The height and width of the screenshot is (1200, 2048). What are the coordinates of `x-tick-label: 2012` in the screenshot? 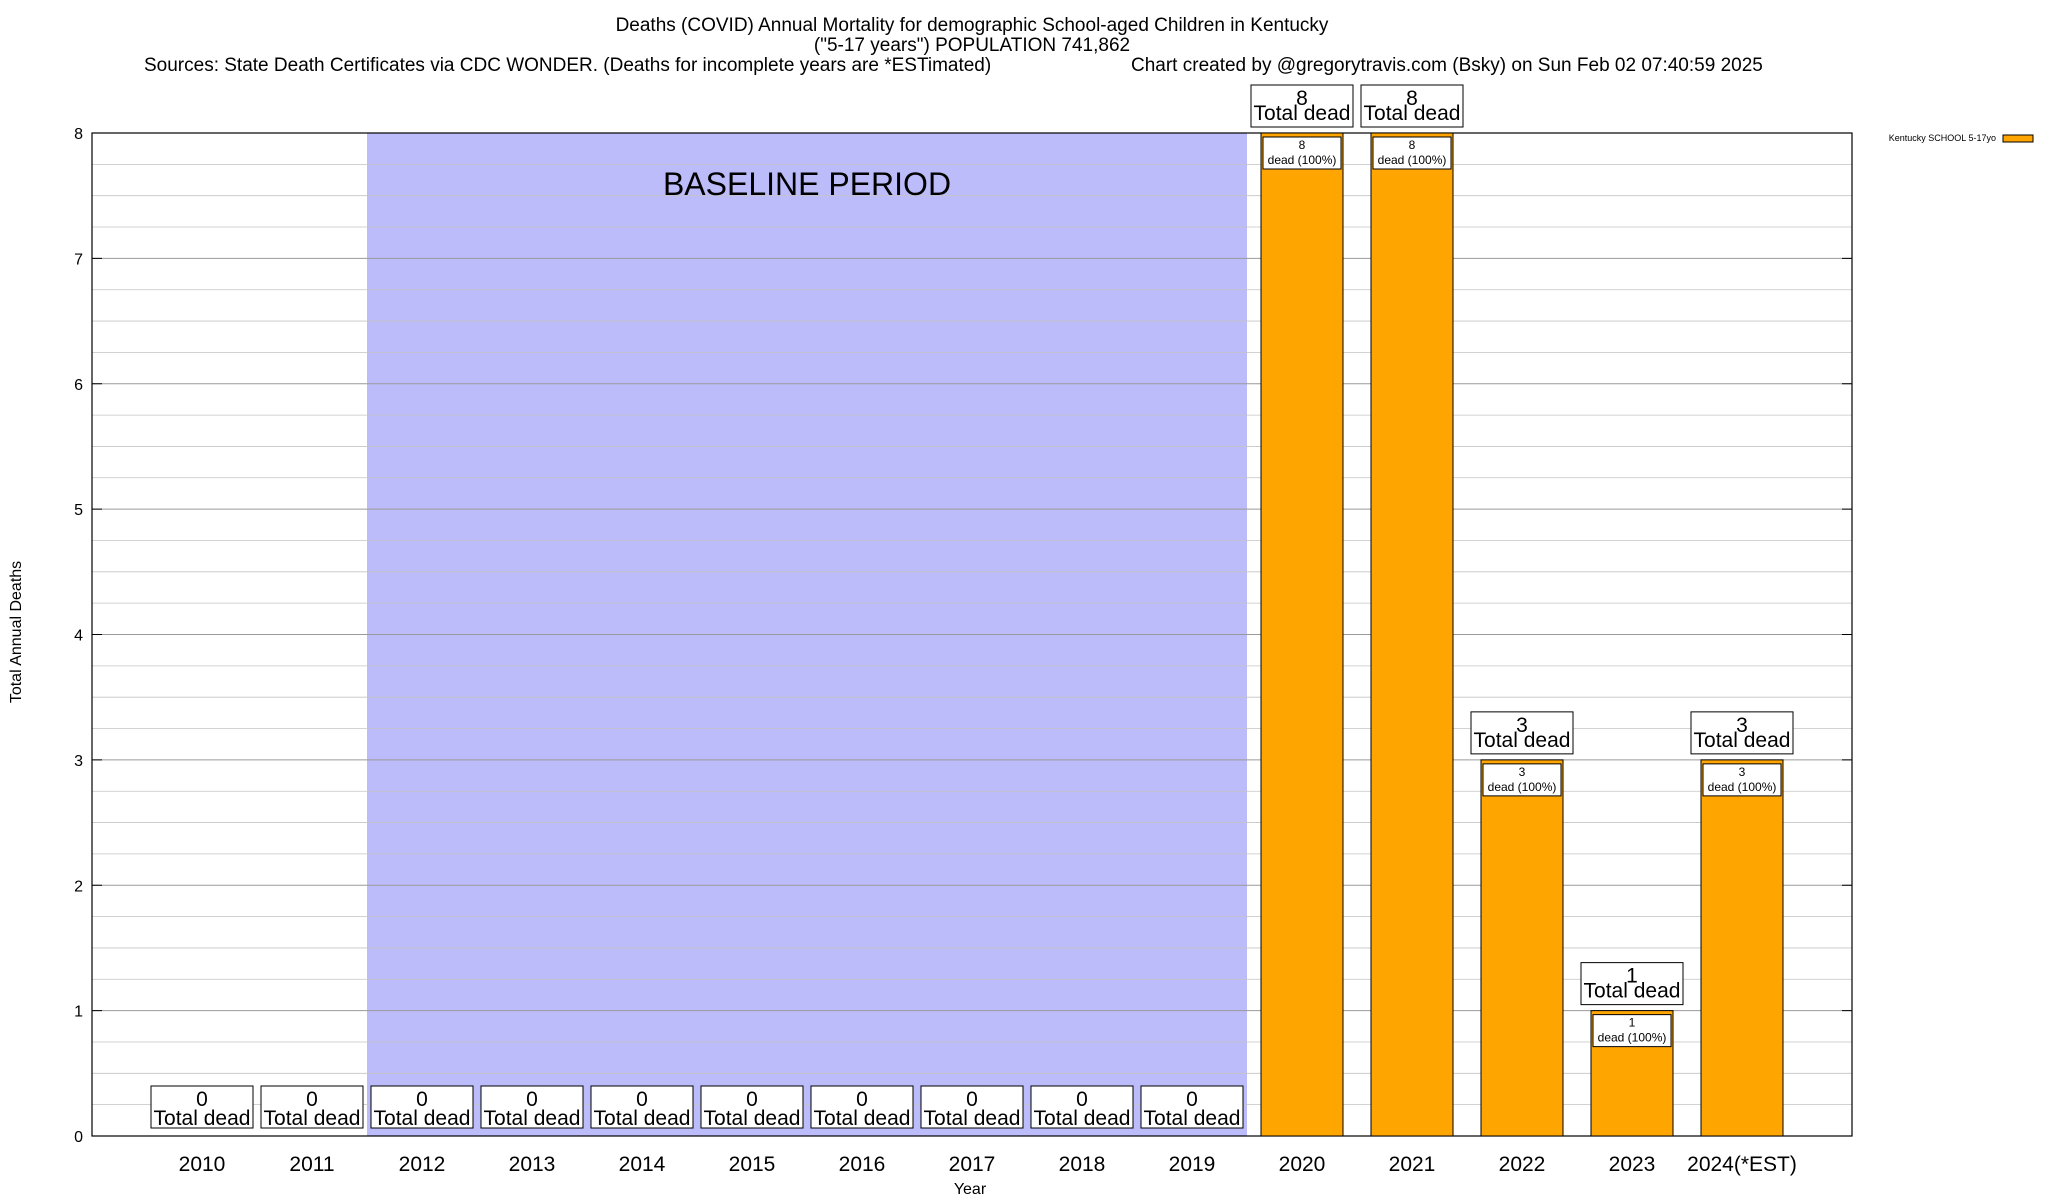 It's located at (422, 1164).